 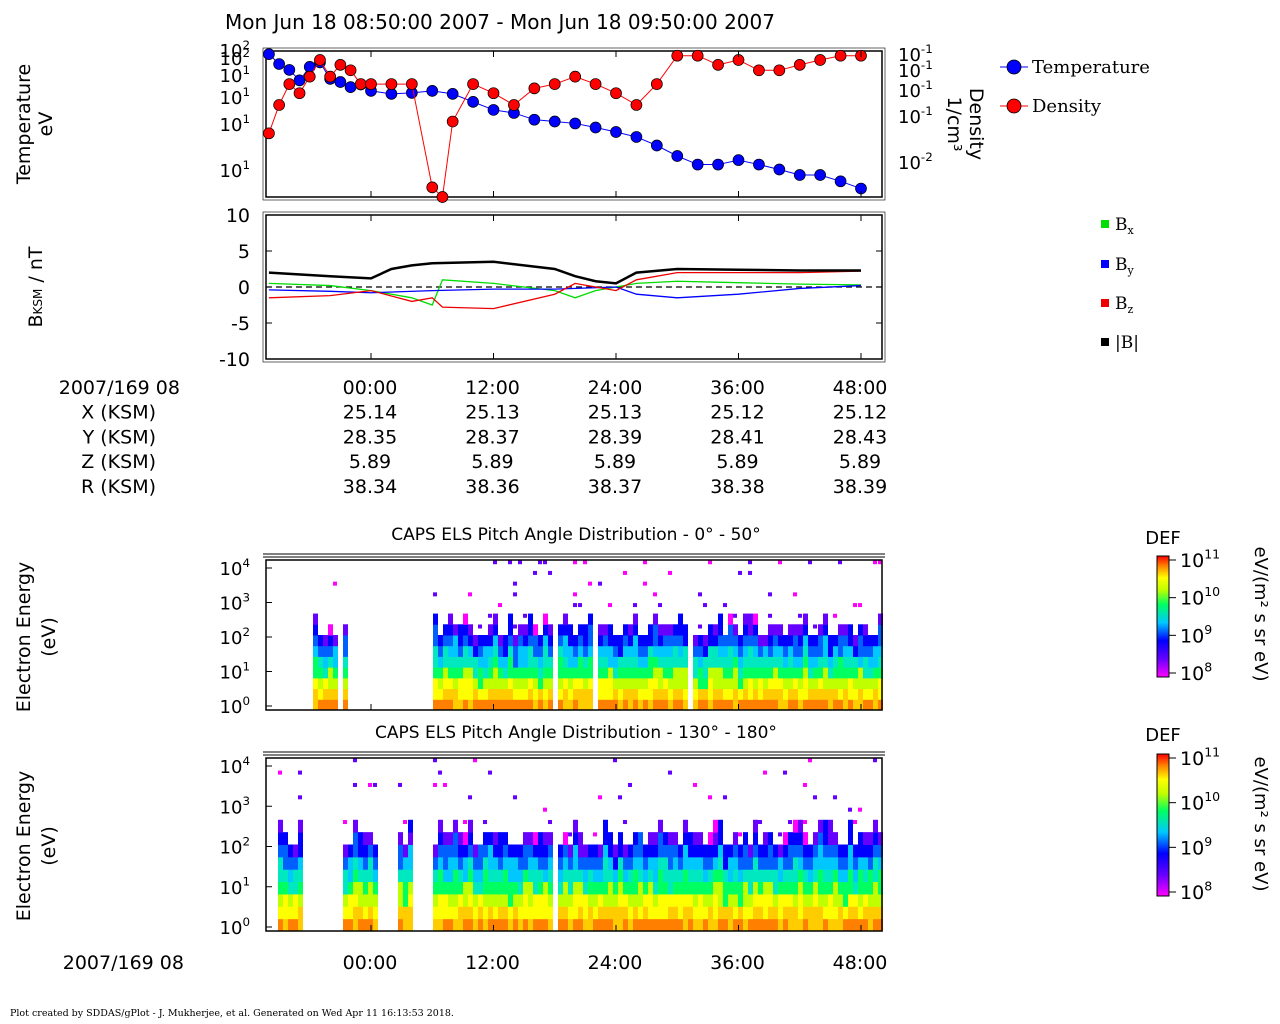 I want to click on colorbar-tick-label: 108, so click(x=1196, y=672).